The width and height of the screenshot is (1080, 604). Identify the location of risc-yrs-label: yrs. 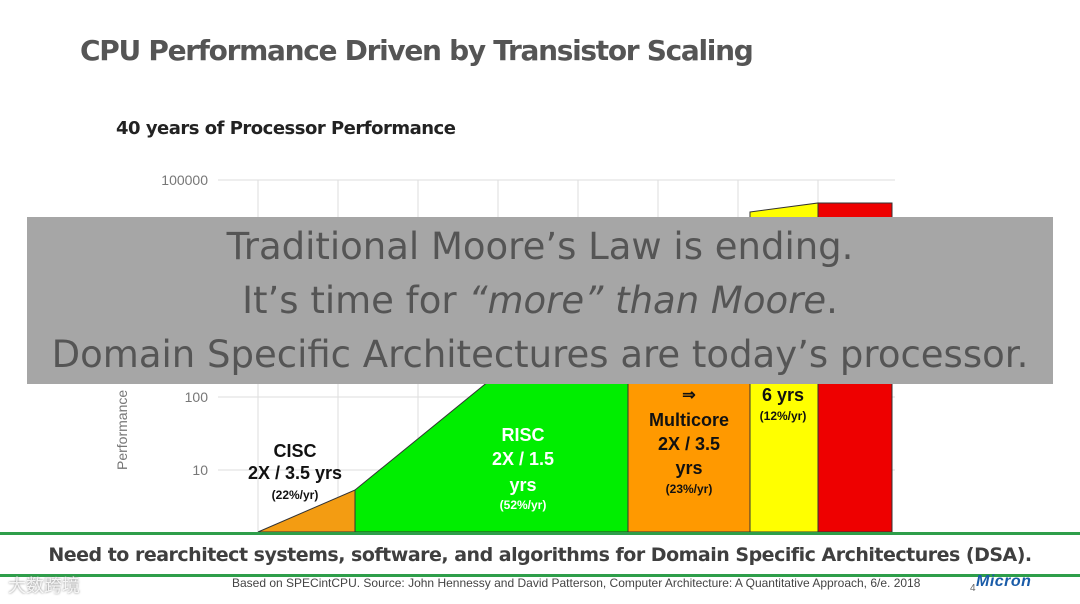
(522, 485).